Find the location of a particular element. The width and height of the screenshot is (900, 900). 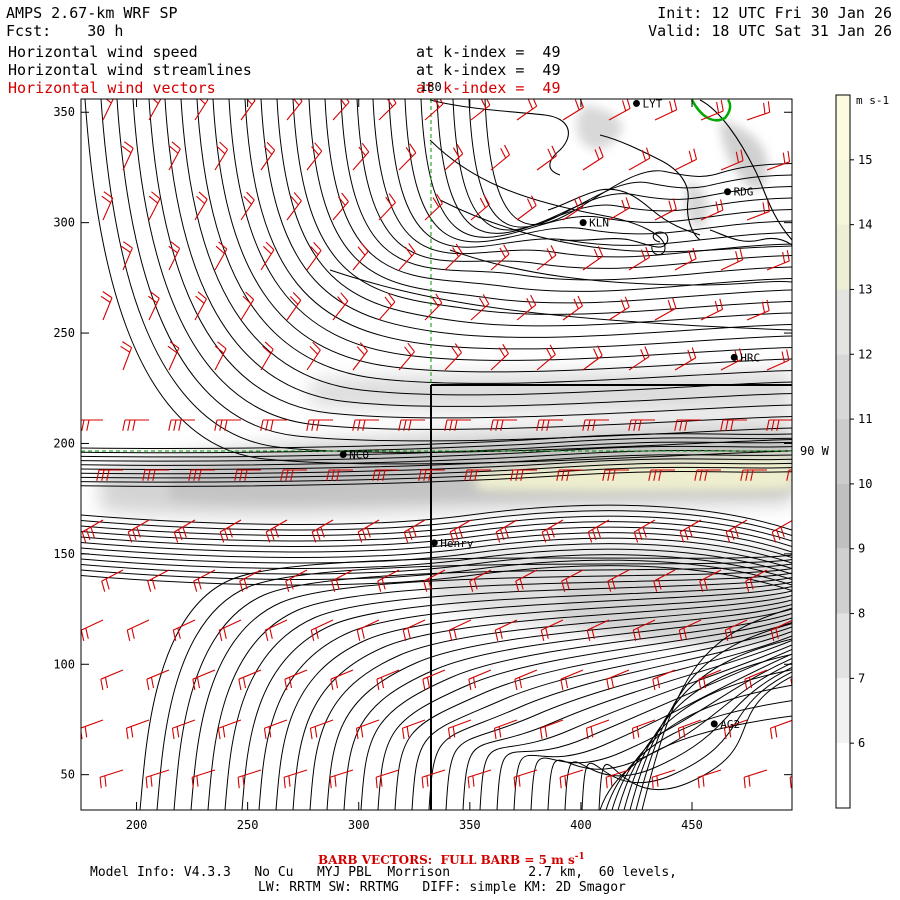

colorbar-swatch is located at coordinates (843, 127).